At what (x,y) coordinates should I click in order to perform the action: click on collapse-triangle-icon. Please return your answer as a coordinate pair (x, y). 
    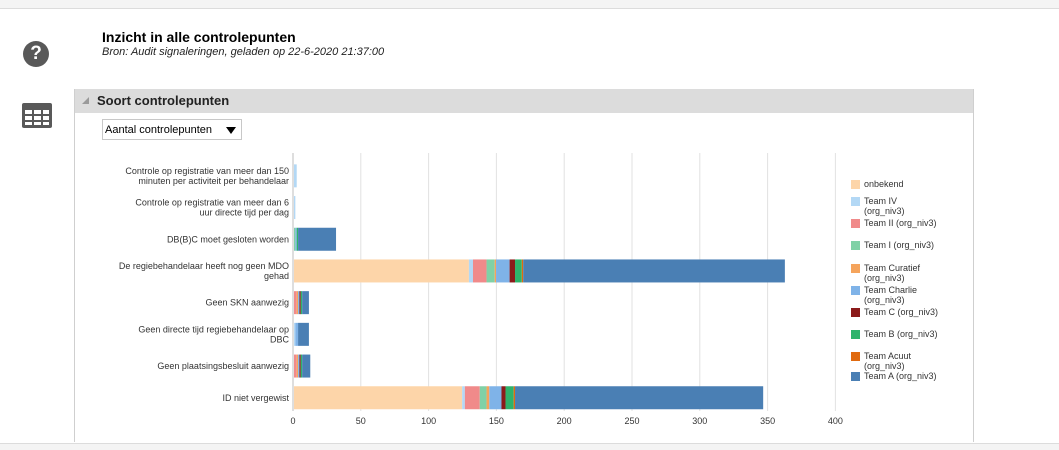
    Looking at the image, I should click on (85, 100).